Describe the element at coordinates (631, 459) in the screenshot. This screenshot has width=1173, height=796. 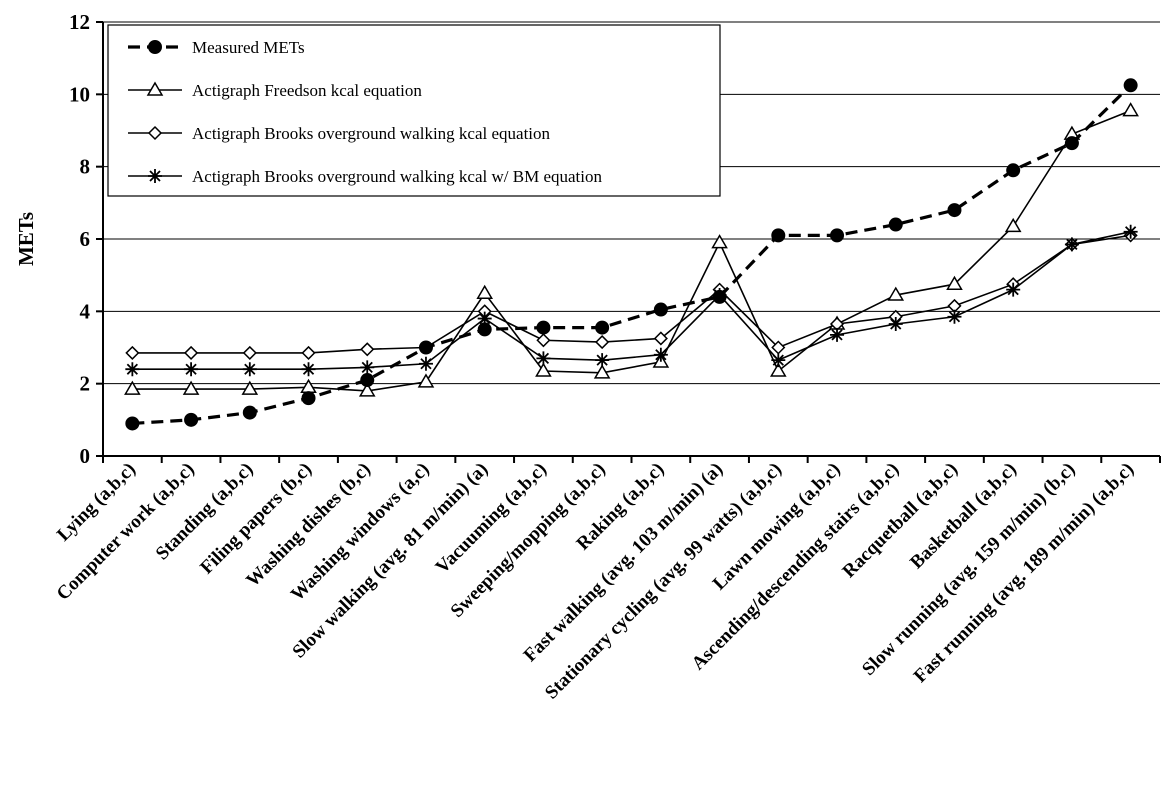
I see `x-tick-marks` at that location.